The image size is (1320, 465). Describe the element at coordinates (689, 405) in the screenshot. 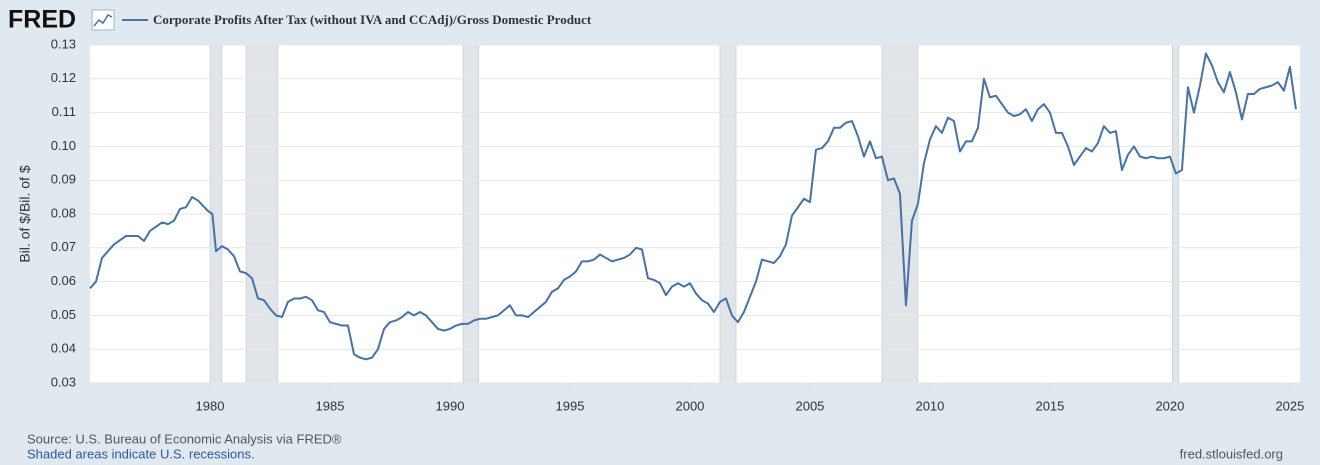

I see `x-tick-label: 2000` at that location.